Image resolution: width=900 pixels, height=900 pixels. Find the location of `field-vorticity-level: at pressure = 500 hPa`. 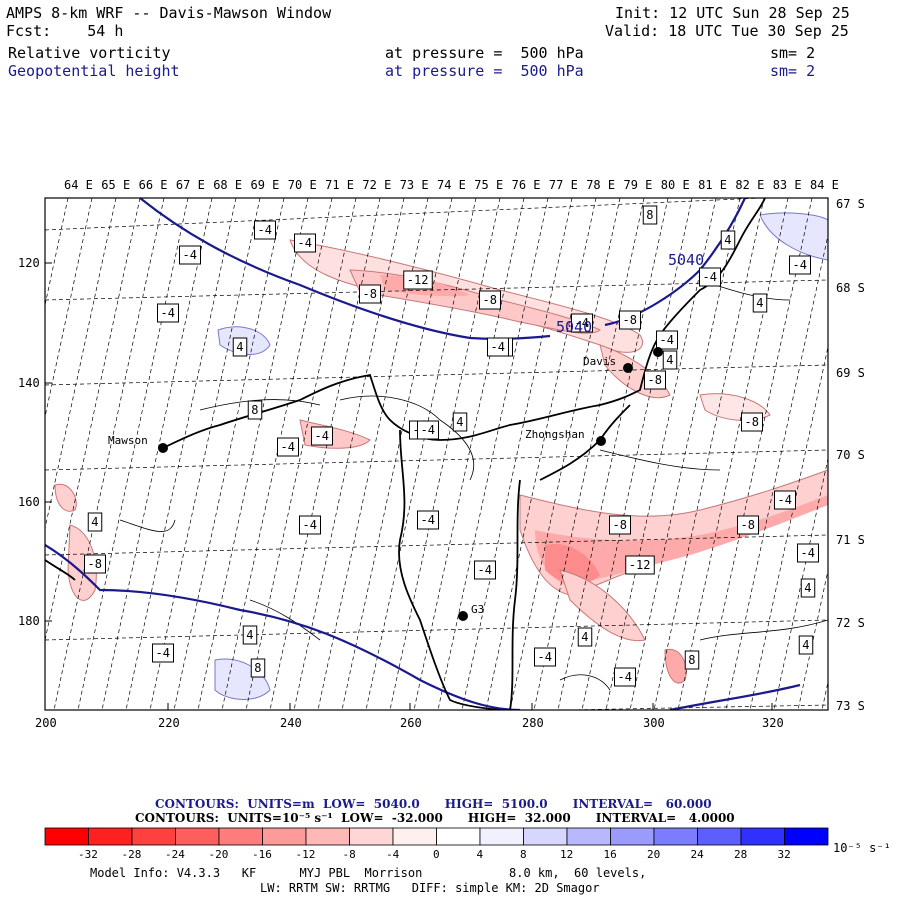

field-vorticity-level: at pressure = 500 hPa is located at coordinates (484, 53).